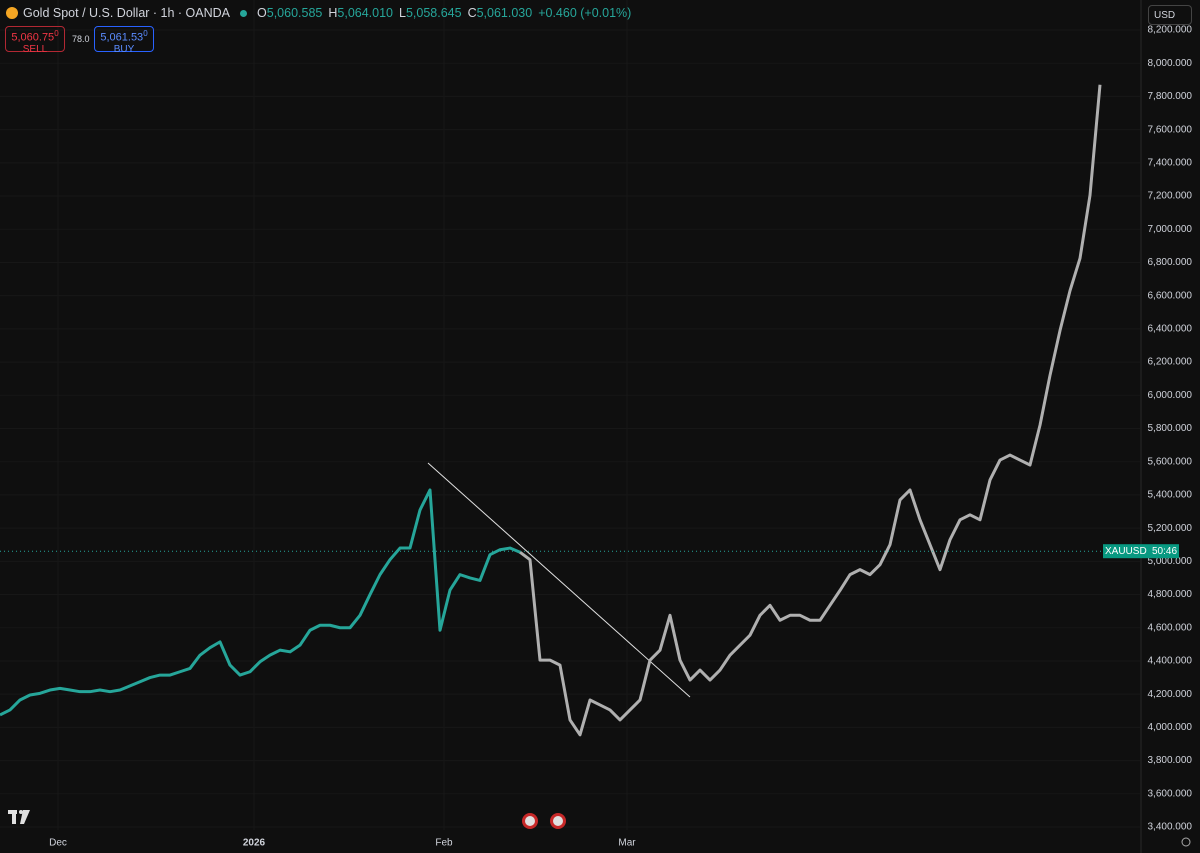  What do you see at coordinates (1170, 329) in the screenshot?
I see `y-tick-label: 6,400.000` at bounding box center [1170, 329].